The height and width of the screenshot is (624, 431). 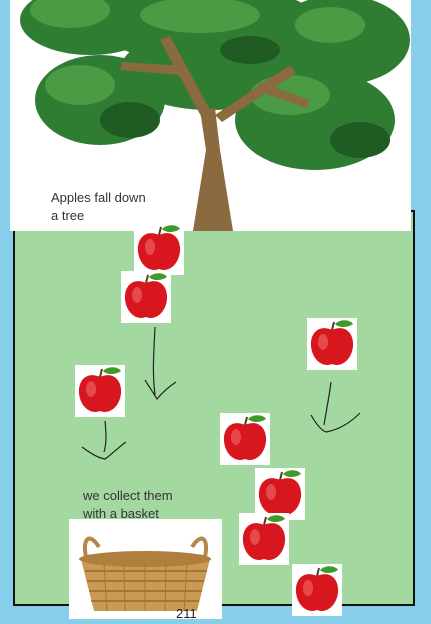 What do you see at coordinates (128, 504) in the screenshot?
I see `basket-caption: we collect them with a basket` at bounding box center [128, 504].